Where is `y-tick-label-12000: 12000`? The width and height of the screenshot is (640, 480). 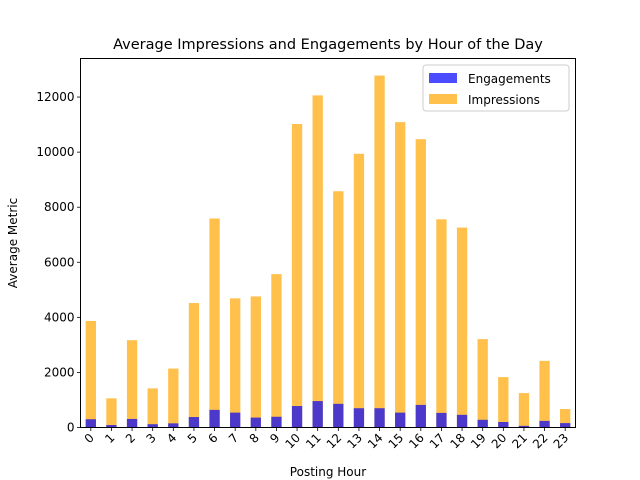 y-tick-label-12000: 12000 is located at coordinates (55, 97).